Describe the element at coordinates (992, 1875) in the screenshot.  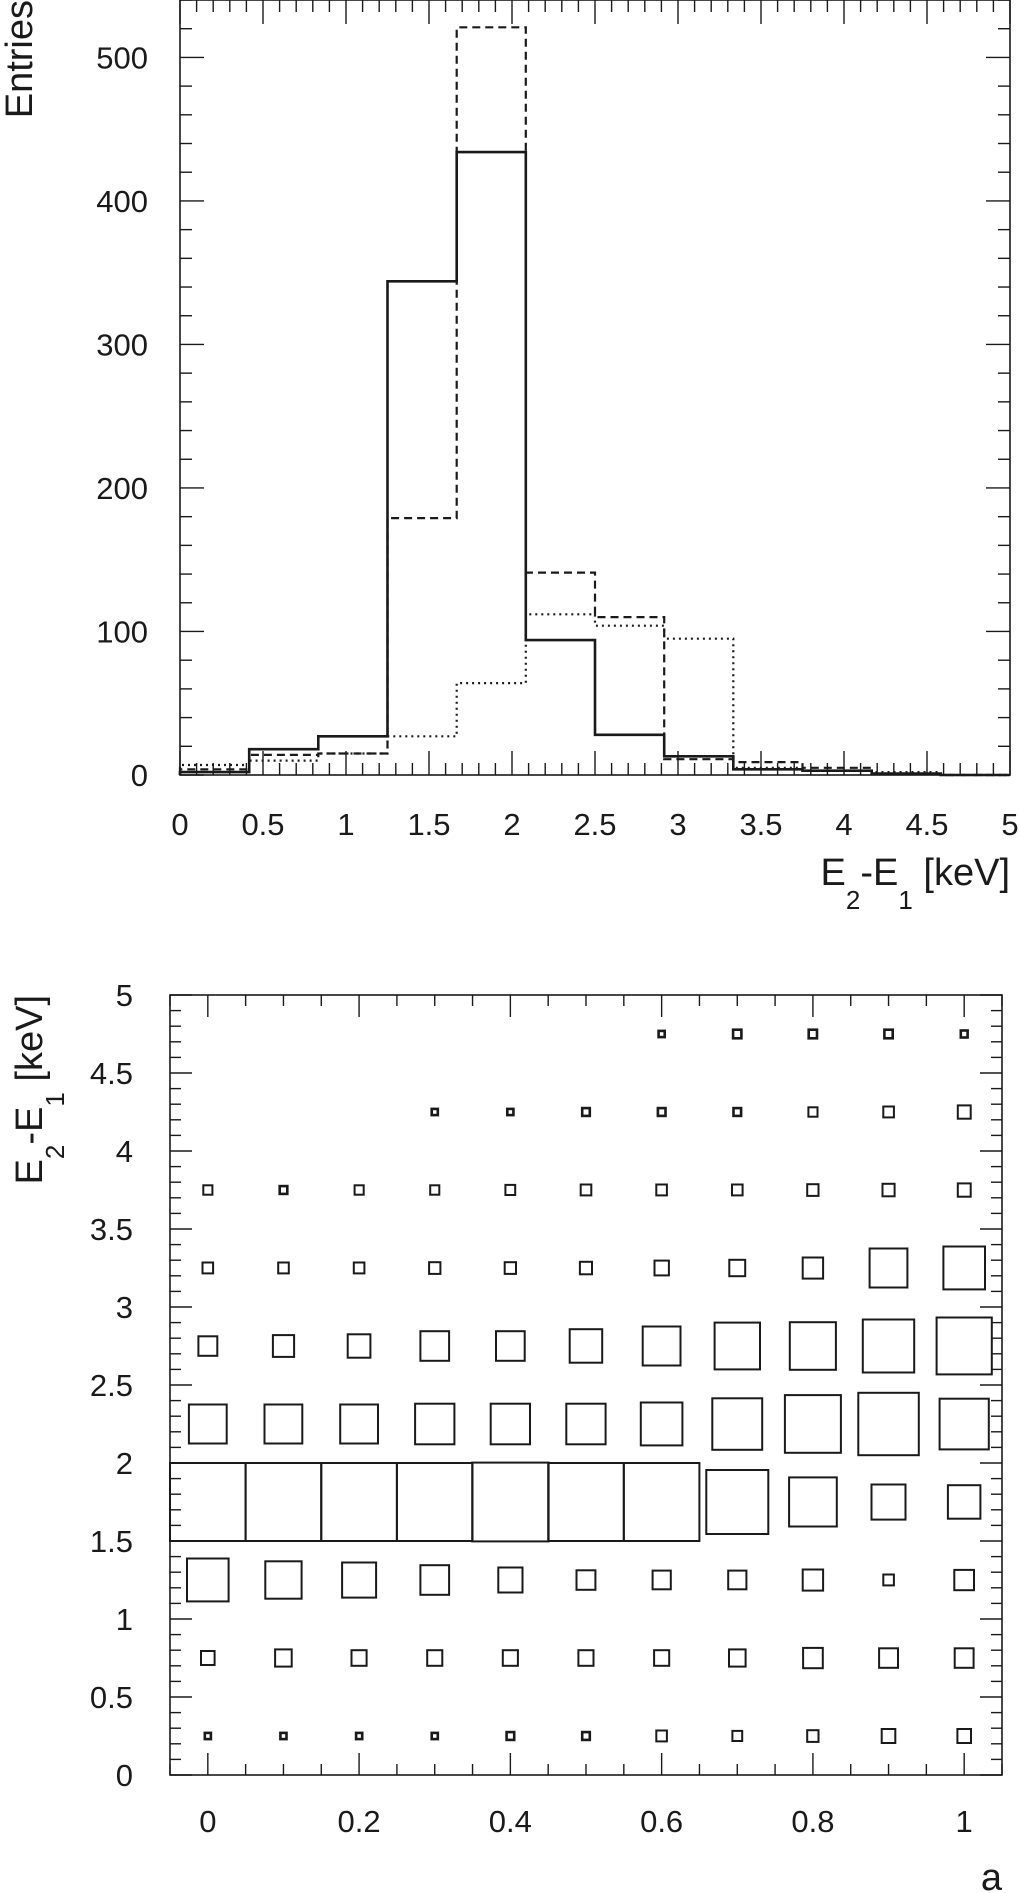
I see `x-axis-title: a` at that location.